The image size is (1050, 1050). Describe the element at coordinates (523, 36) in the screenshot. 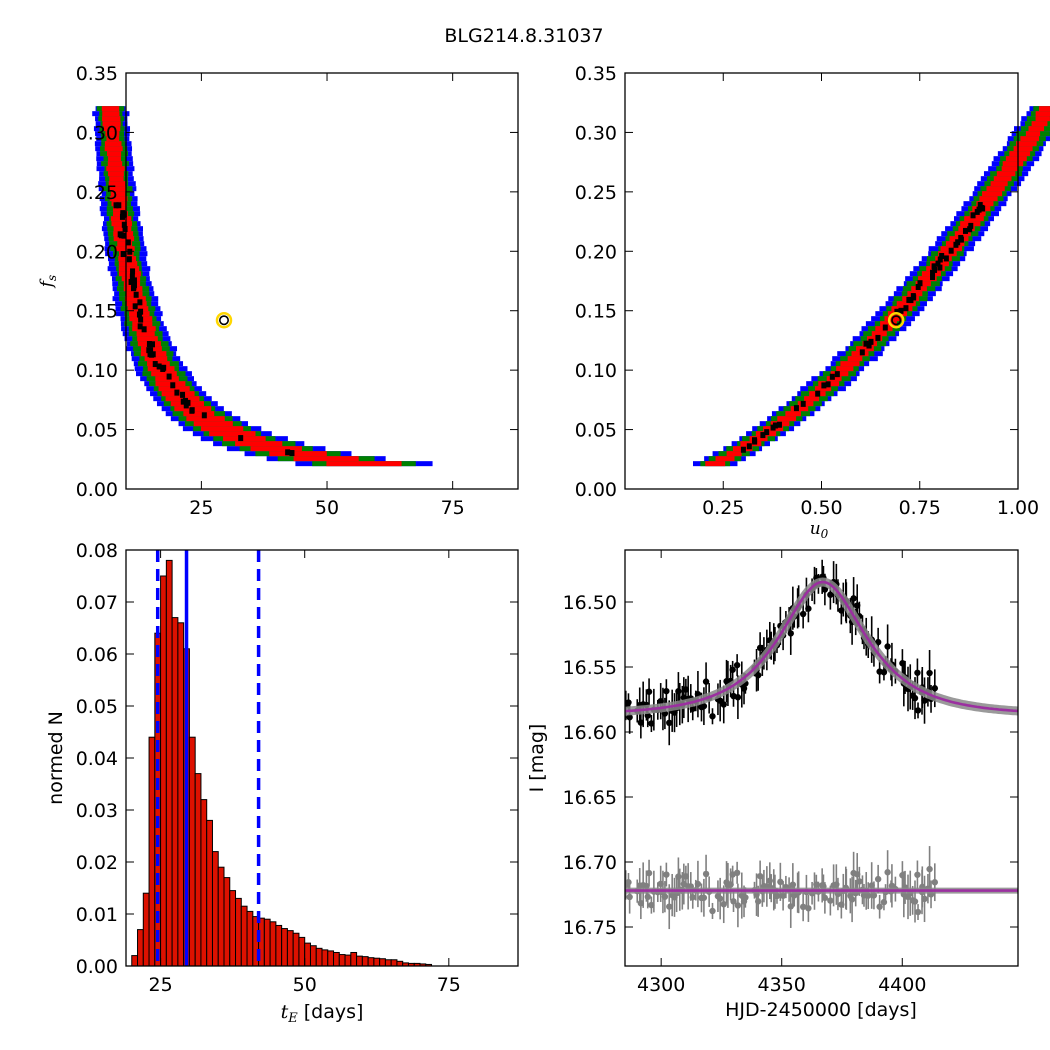

I see `figure-title: BLG214.8.31037` at that location.